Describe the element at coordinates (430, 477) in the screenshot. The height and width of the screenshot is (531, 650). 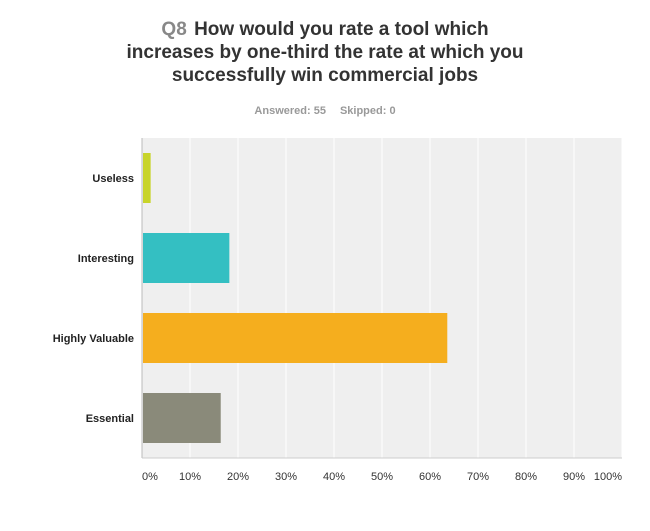
I see `x-tick-label: 60%` at that location.